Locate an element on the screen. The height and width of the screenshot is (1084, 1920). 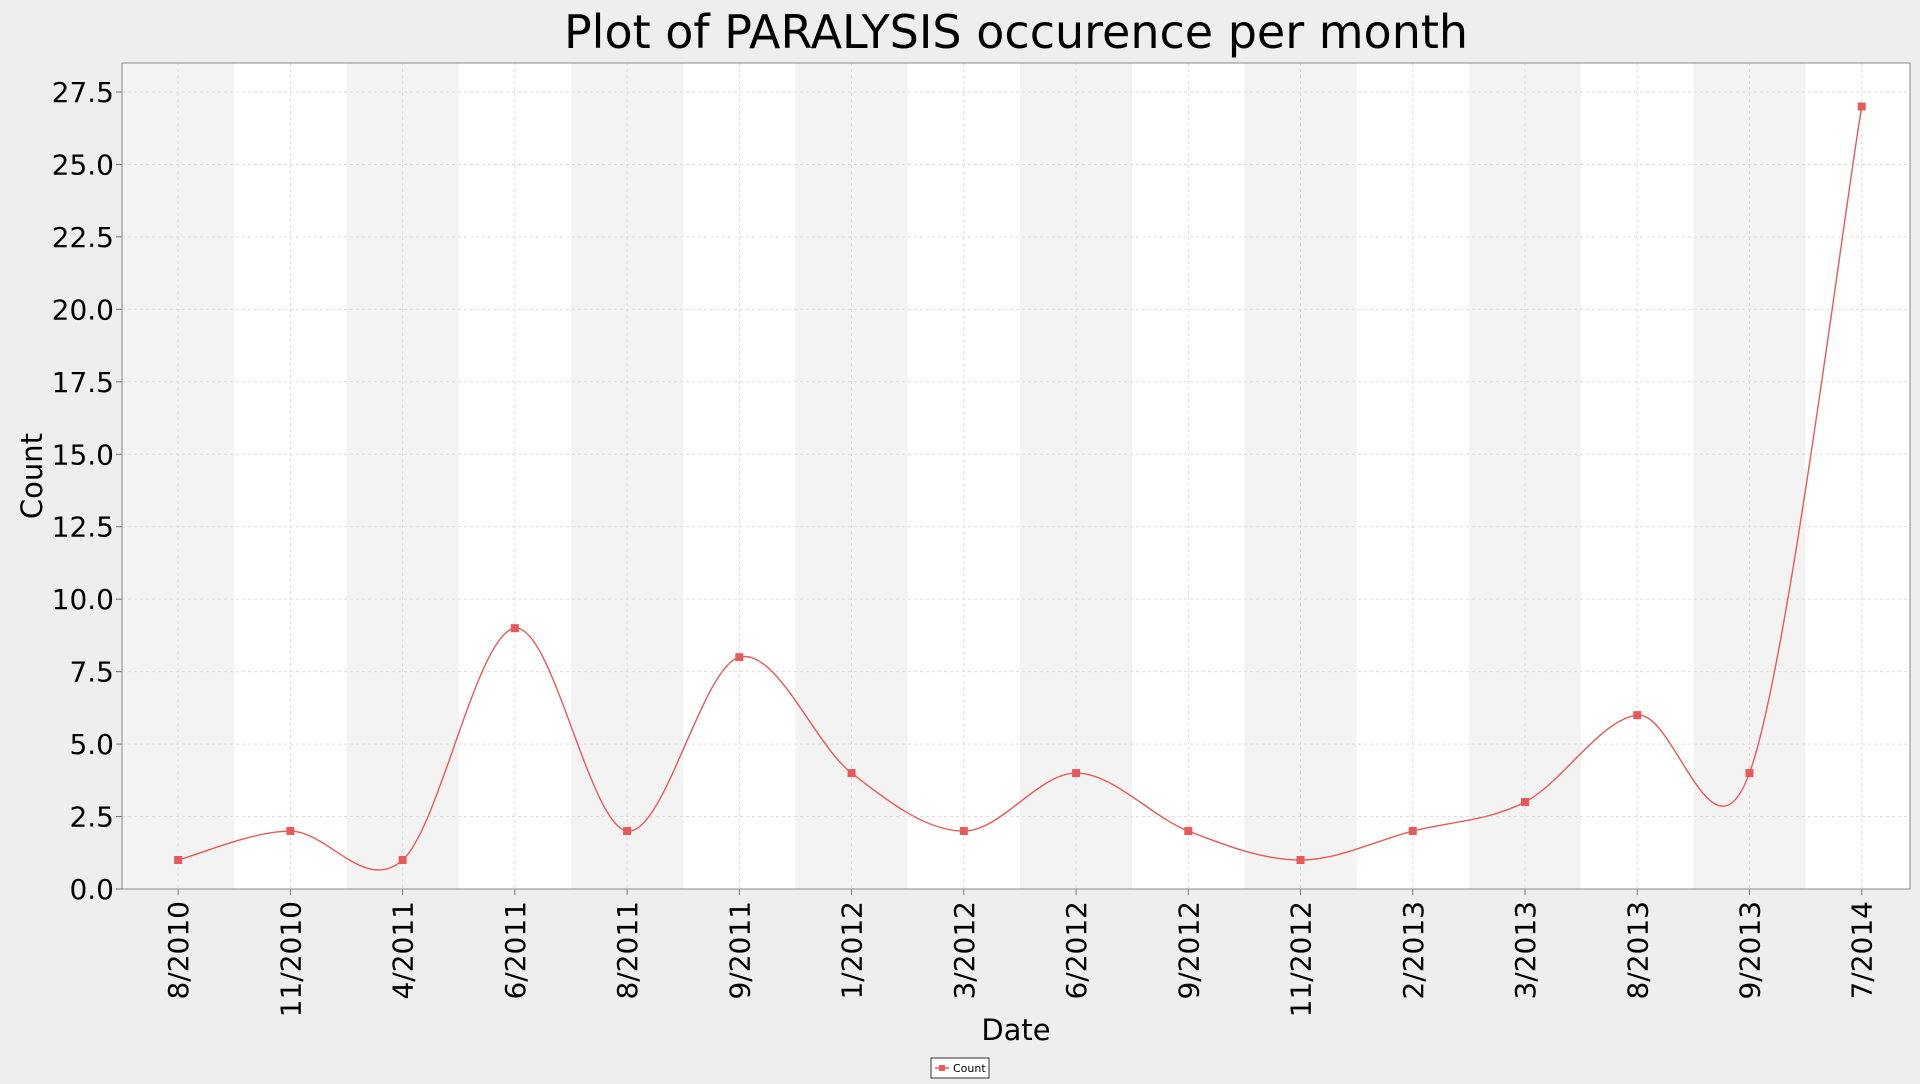
x-tick-label: 3/2013 is located at coordinates (1525, 950).